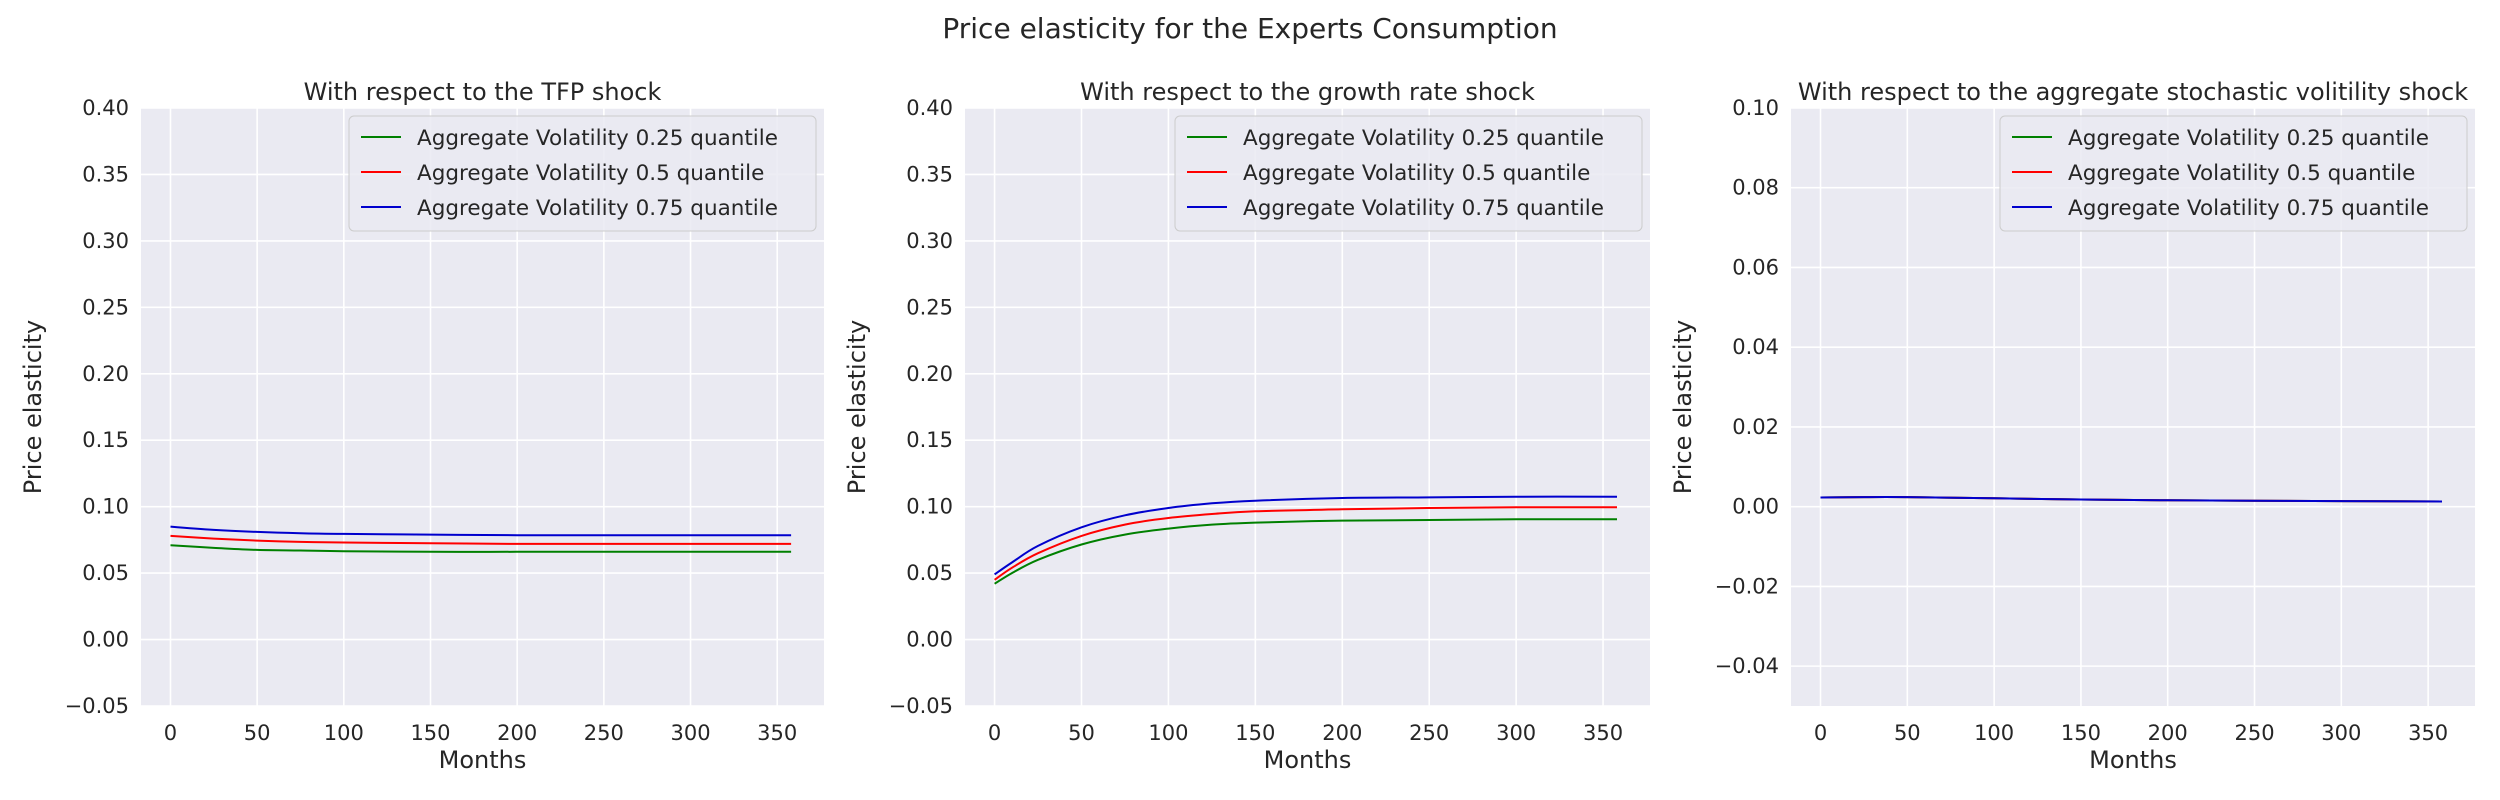 The height and width of the screenshot is (800, 2500). I want to click on y-tick-label: 0.04, so click(1755, 347).